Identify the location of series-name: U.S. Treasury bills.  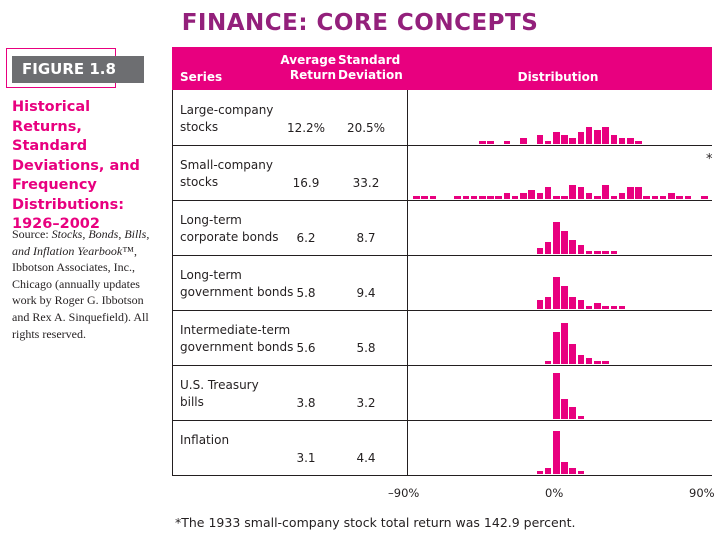
(219, 394).